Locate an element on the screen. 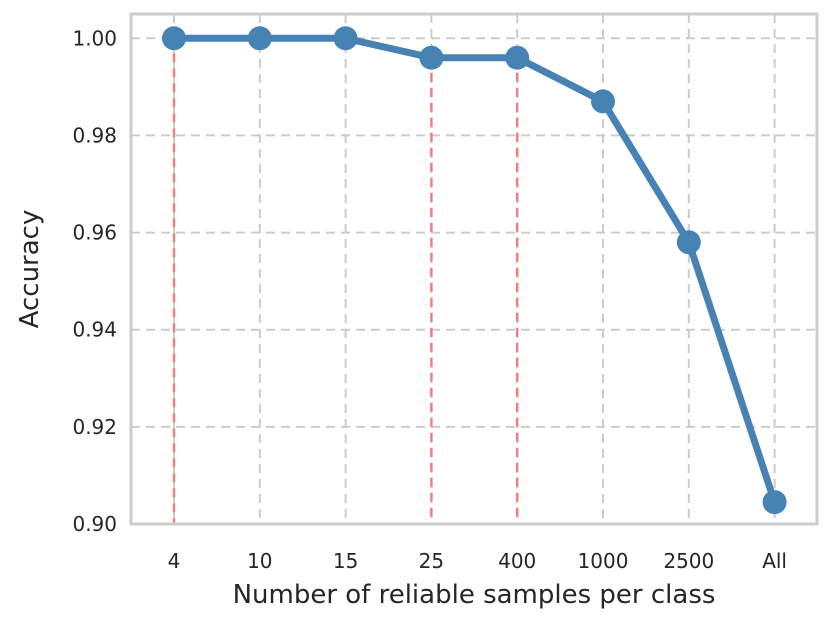 Image resolution: width=831 pixels, height=625 pixels. x-tick-label: 2500 is located at coordinates (688, 561).